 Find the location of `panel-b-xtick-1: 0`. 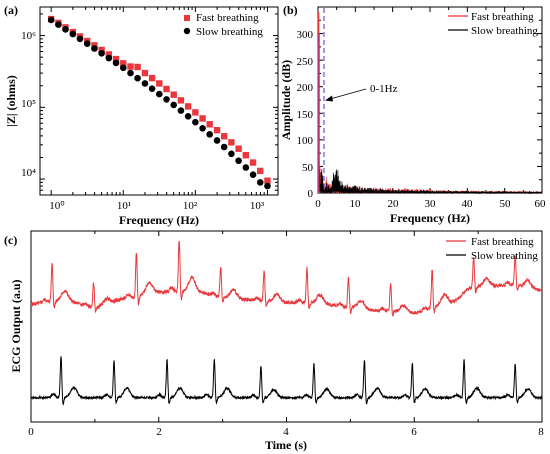

panel-b-xtick-1: 0 is located at coordinates (318, 204).